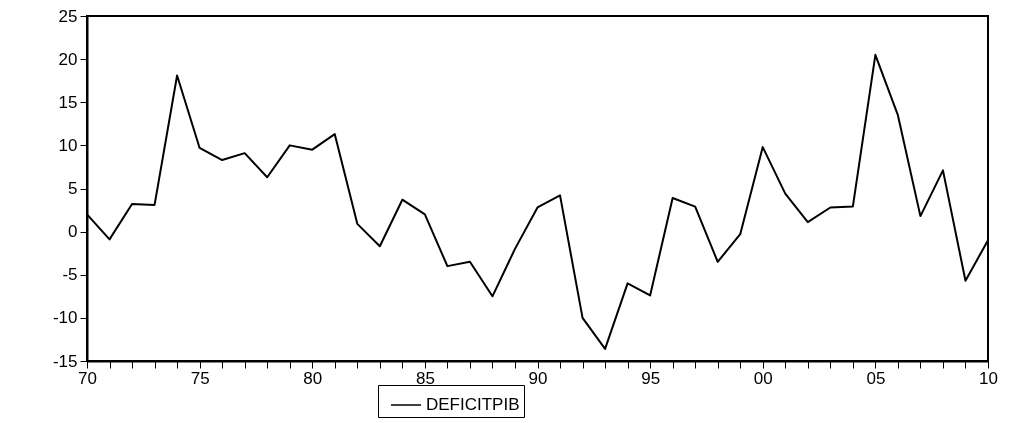  Describe the element at coordinates (68, 59) in the screenshot. I see `y-tick-label: 20` at that location.